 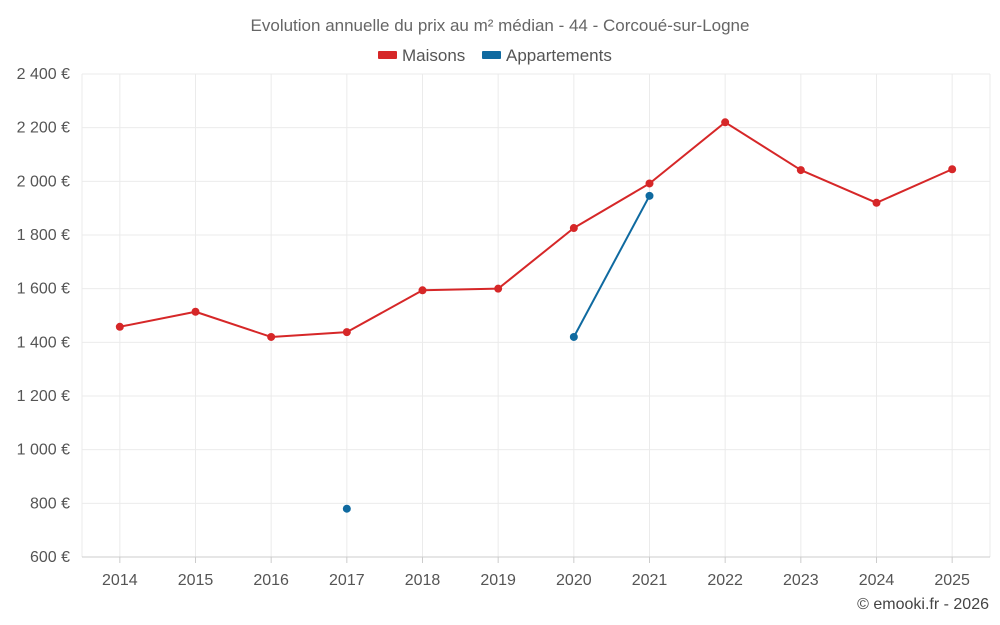 I want to click on x-tick-label: 2017, so click(x=347, y=580).